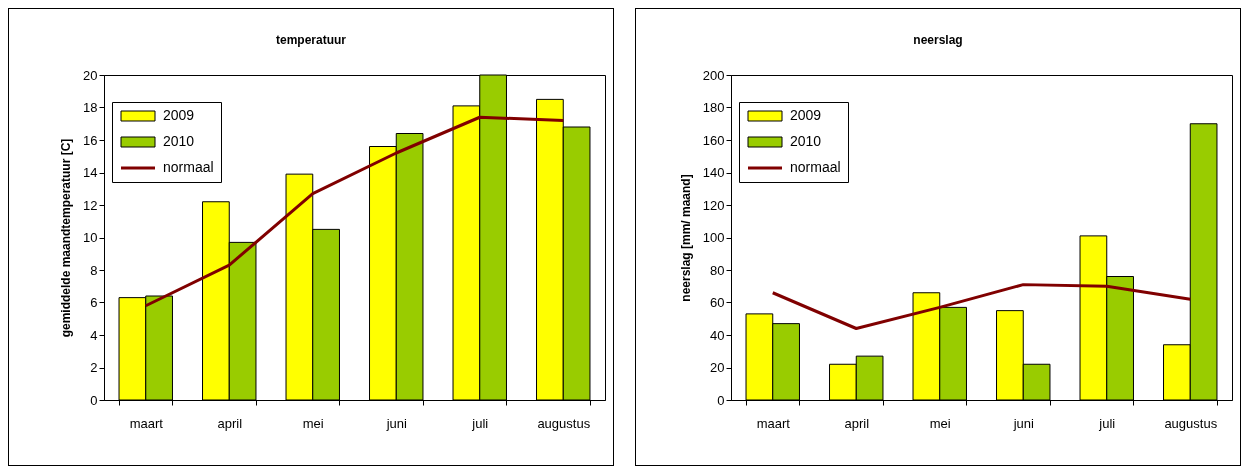 The width and height of the screenshot is (1249, 474). Describe the element at coordinates (713, 75) in the screenshot. I see `y-tick-label: 200` at that location.